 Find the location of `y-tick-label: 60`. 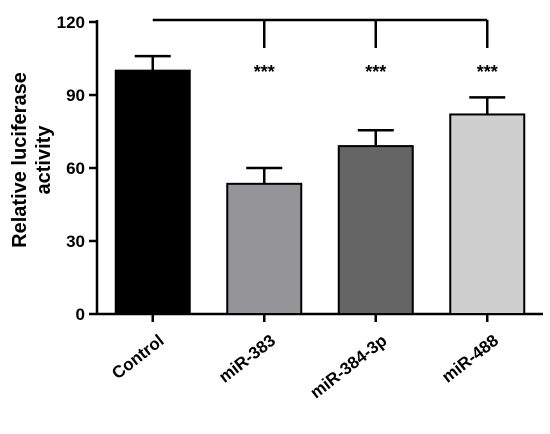

y-tick-label: 60 is located at coordinates (75, 168).